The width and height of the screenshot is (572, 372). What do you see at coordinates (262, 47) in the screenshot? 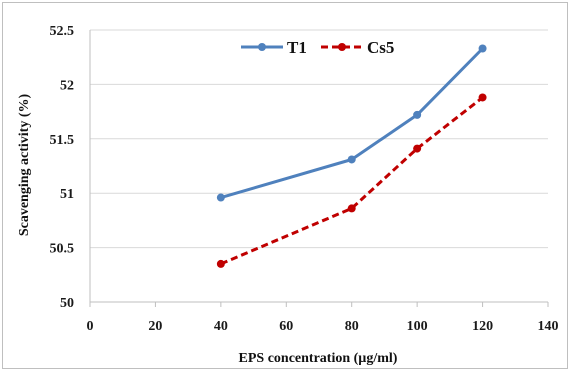
I see `legend-marker-t1` at bounding box center [262, 47].